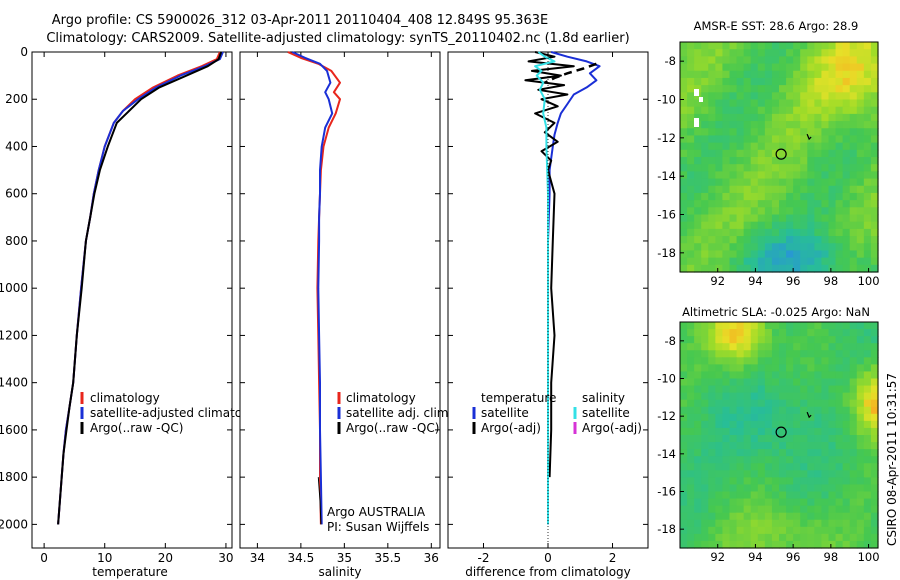  Describe the element at coordinates (378, 527) in the screenshot. I see `salinity-annotation-pi: PI: Susan Wijffels` at that location.